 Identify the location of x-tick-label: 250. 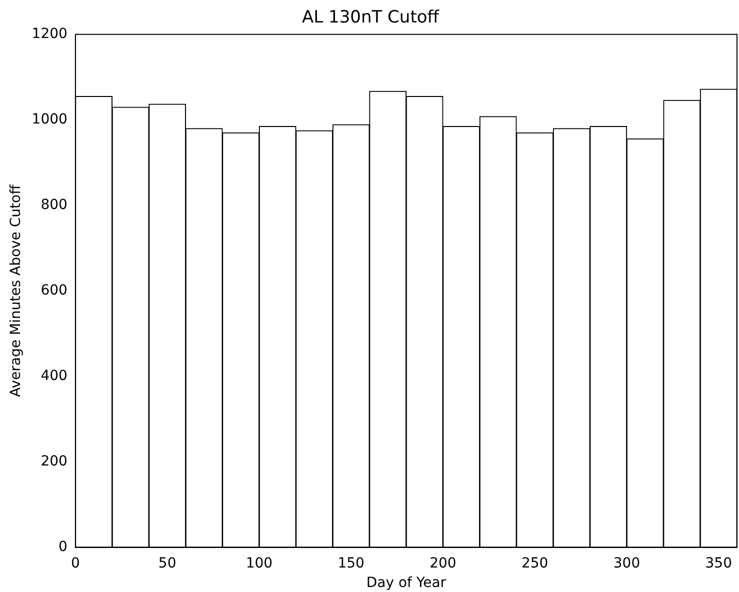
(534, 563).